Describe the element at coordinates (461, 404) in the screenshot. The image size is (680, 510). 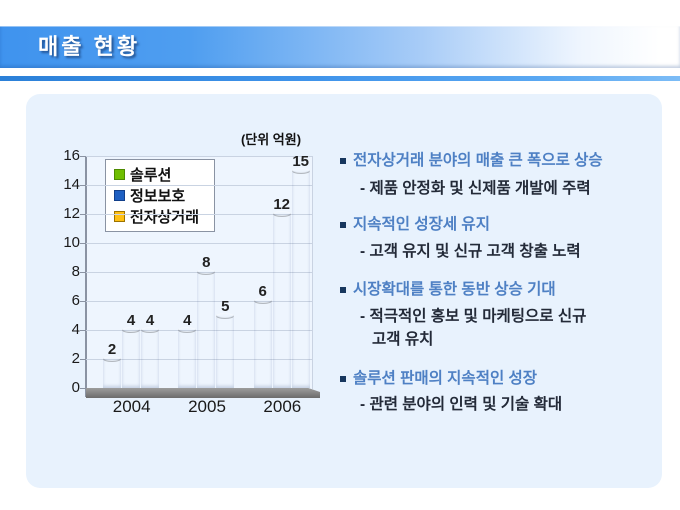
I see `bullet-sub-line: - 관련 분야의 인력 및 기술 확대` at that location.